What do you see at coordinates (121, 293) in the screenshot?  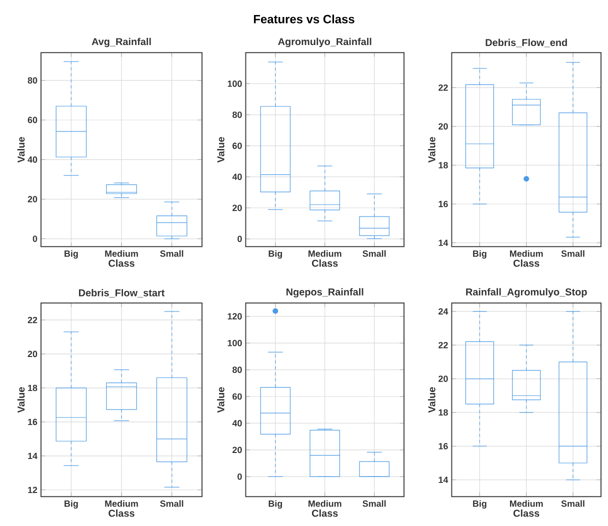 I see `chart-title: Debris_Flow_start` at bounding box center [121, 293].